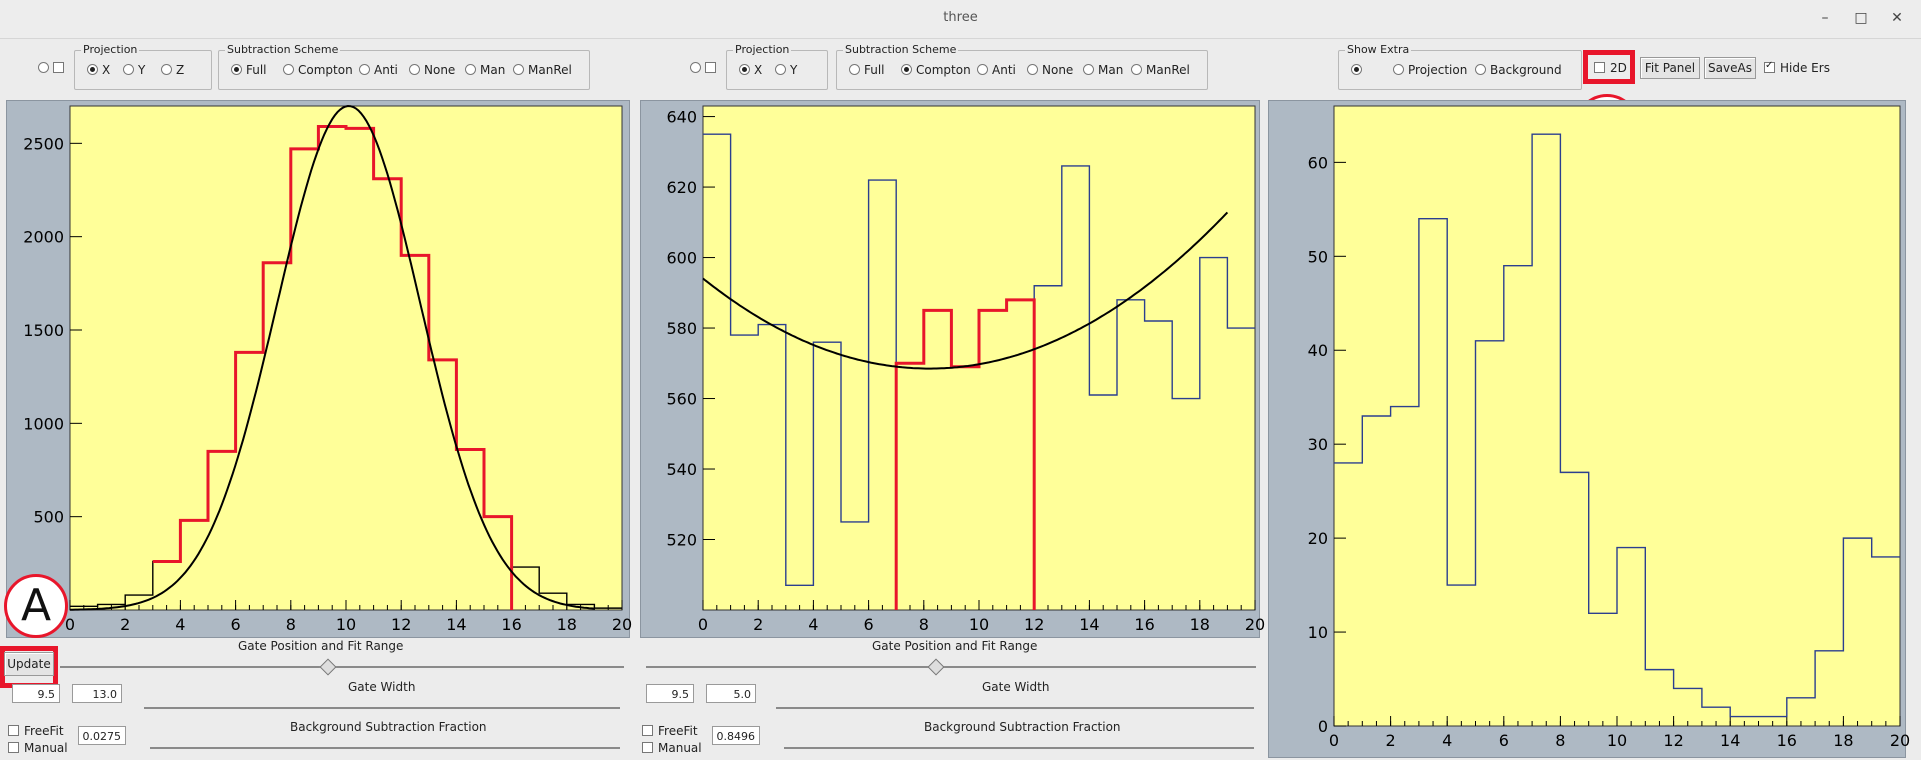 This screenshot has height=760, width=1921. I want to click on middle-sub-none: None, so click(1050, 70).